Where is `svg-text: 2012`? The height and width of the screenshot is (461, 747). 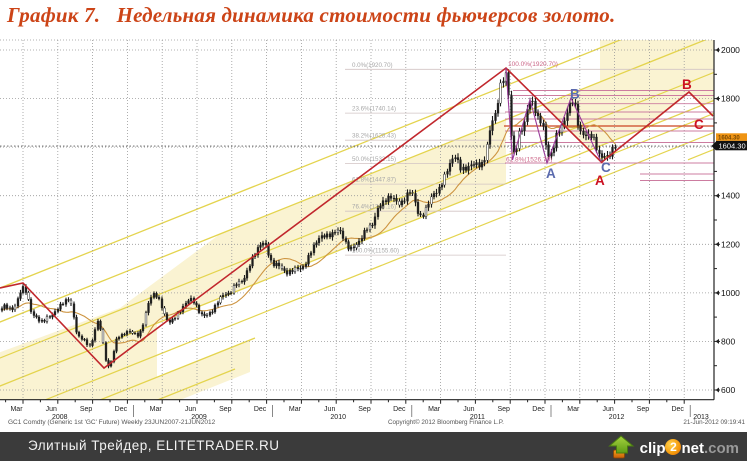
svg-text: 2012 is located at coordinates (617, 417).